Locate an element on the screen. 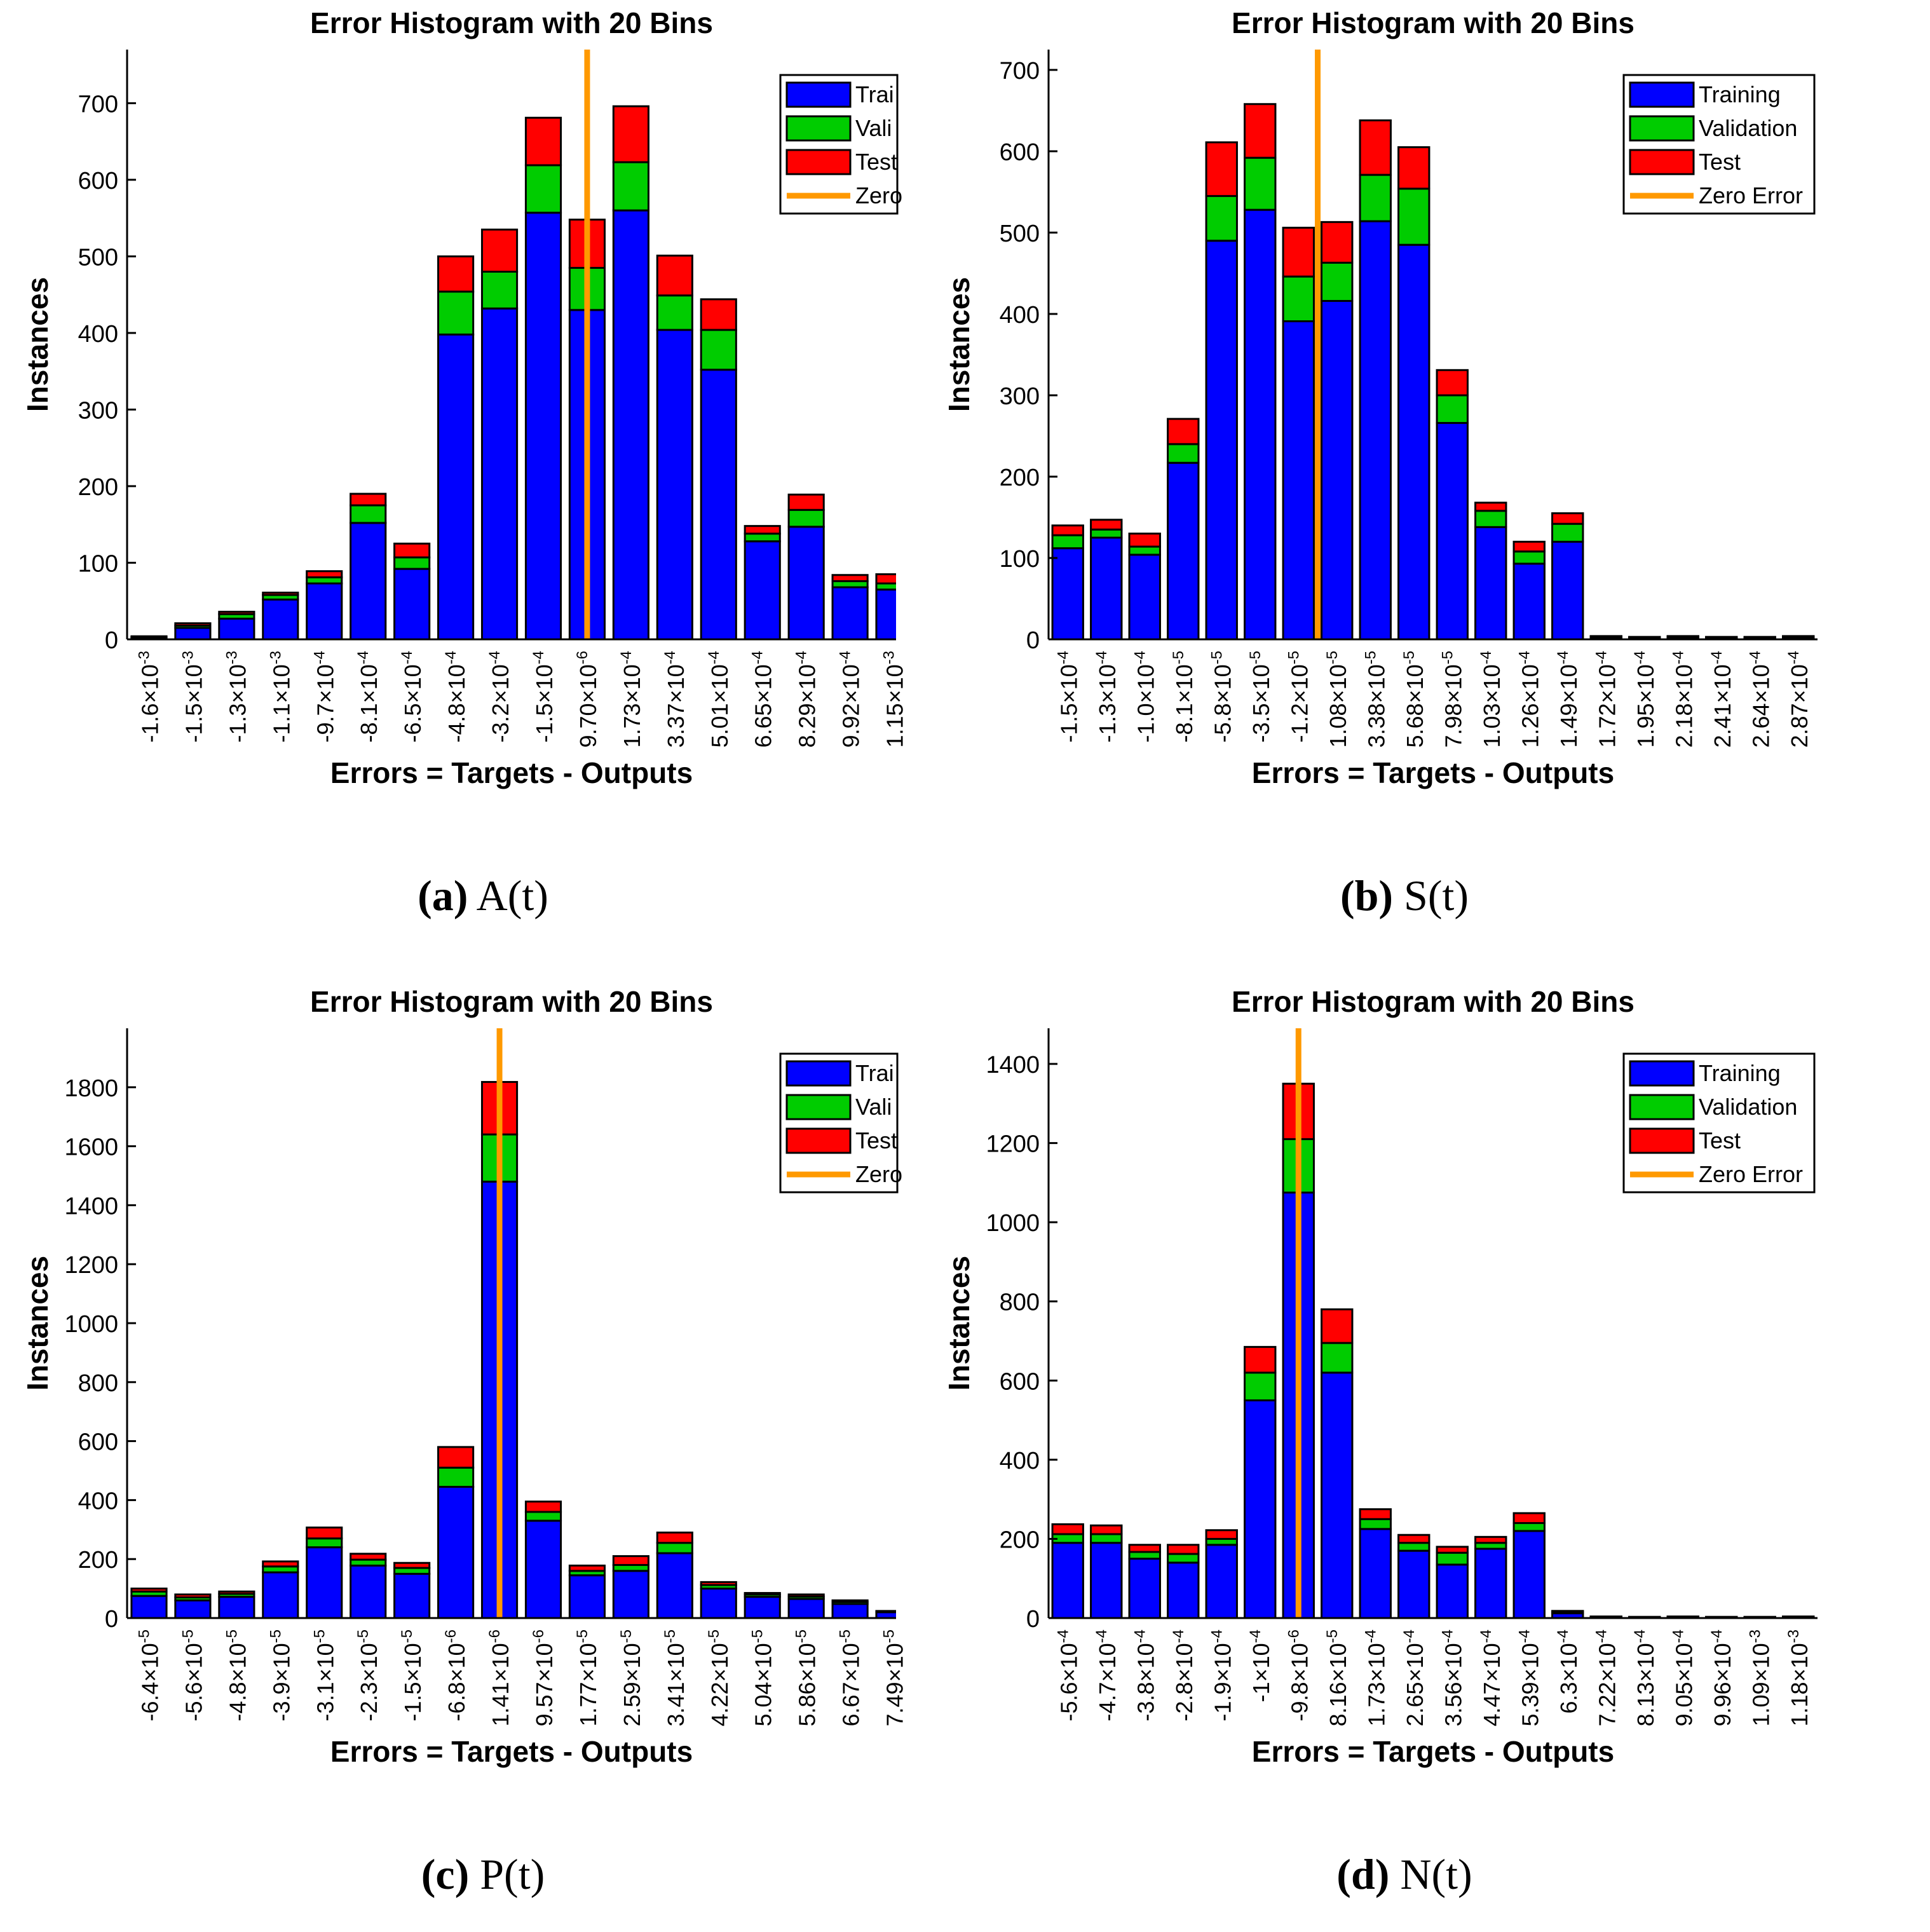  tick-mantissa: -3.8×10 is located at coordinates (1146, 1682).